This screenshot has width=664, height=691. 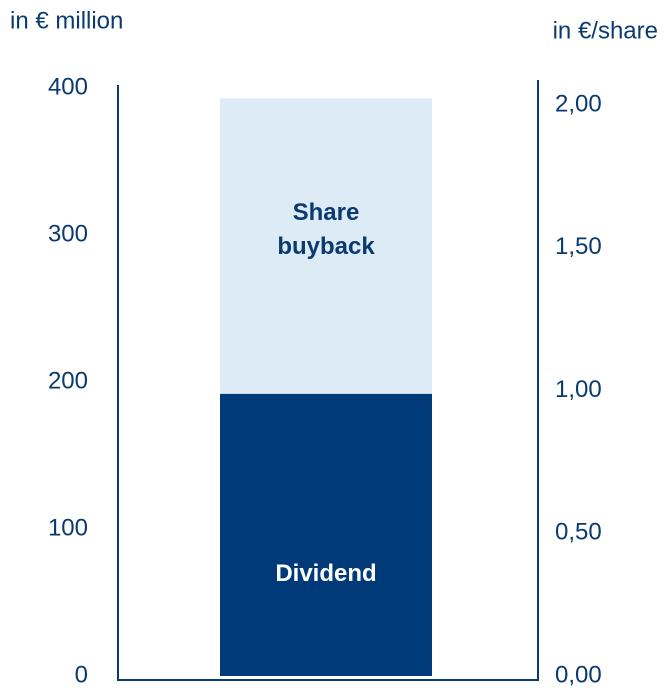 What do you see at coordinates (578, 532) in the screenshot?
I see `y2-tick-label: 0,50` at bounding box center [578, 532].